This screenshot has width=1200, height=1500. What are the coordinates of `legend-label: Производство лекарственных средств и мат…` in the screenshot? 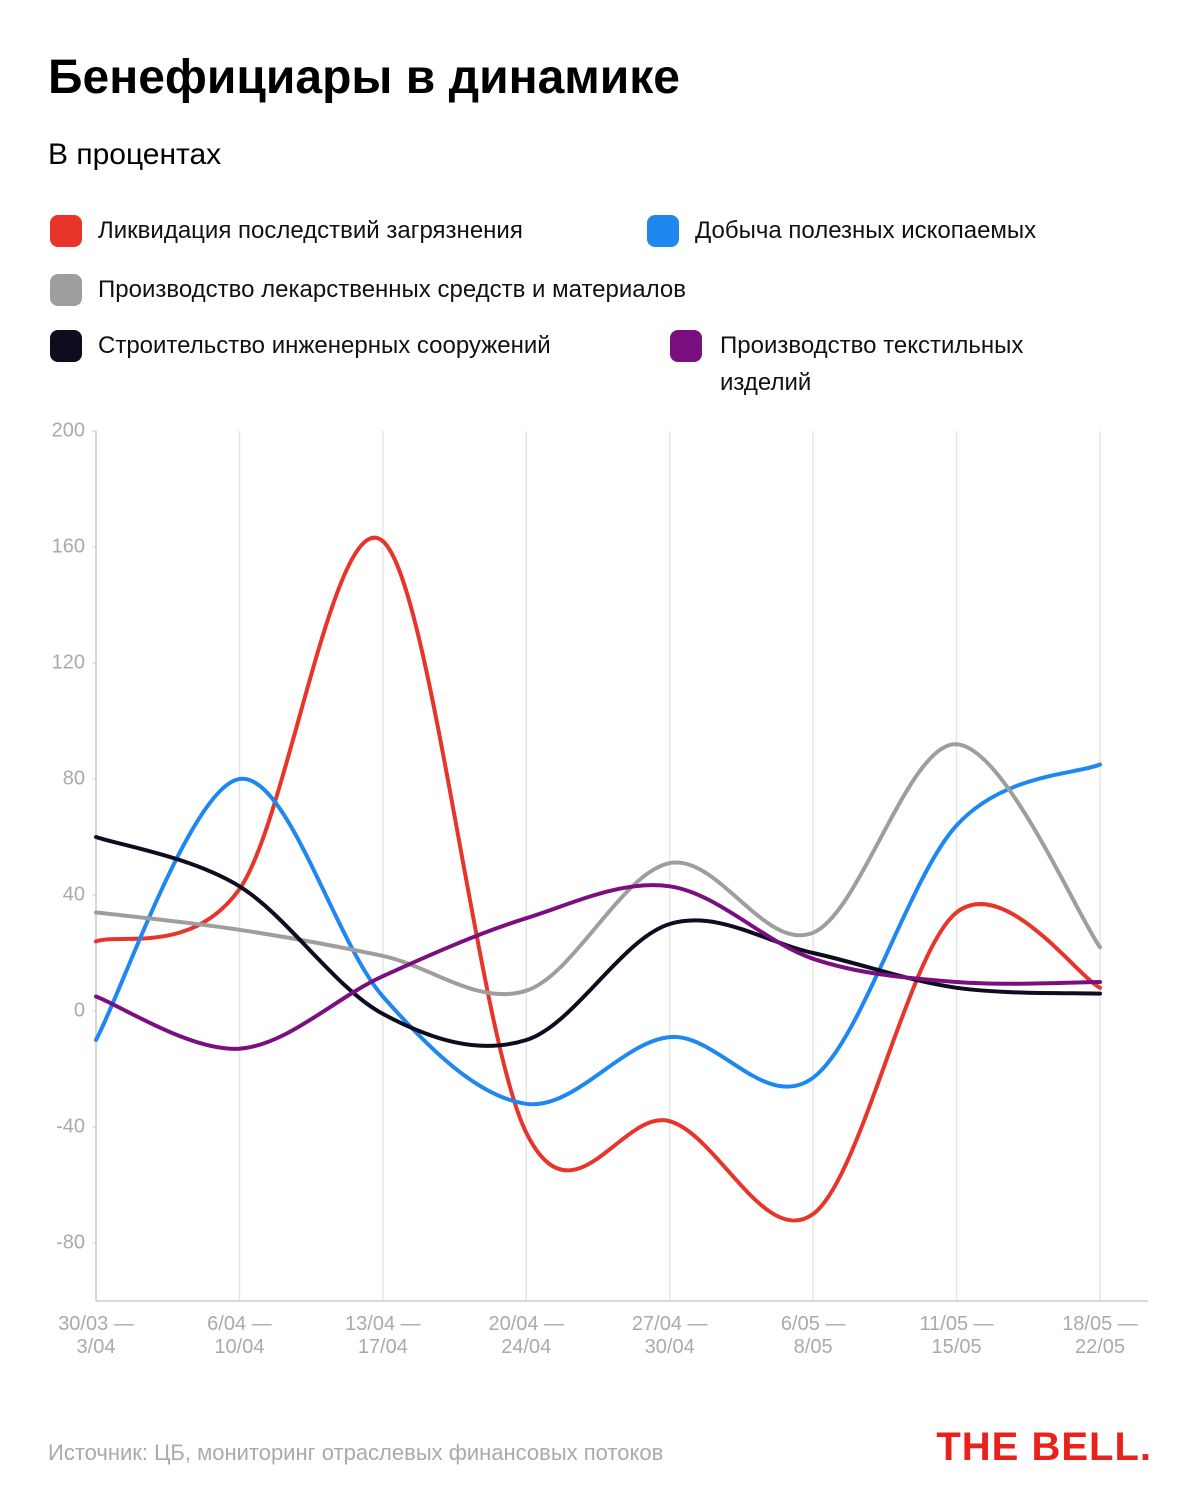 It's located at (392, 289).